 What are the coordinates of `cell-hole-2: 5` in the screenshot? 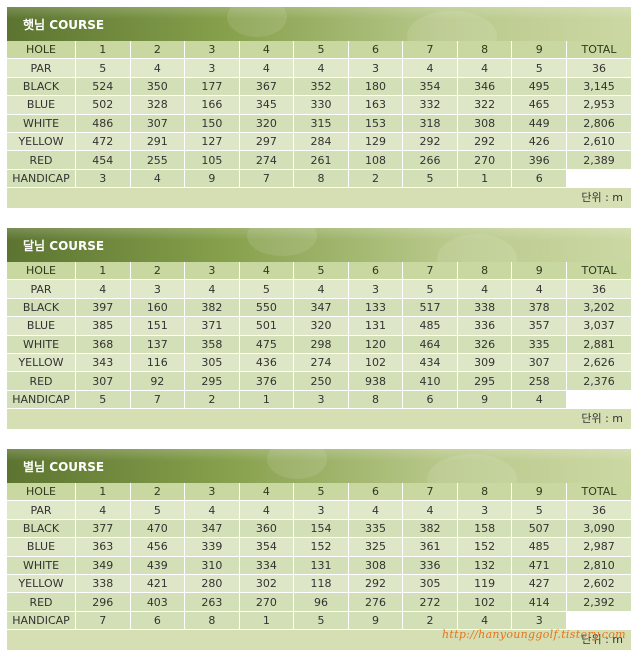 It's located at (158, 510).